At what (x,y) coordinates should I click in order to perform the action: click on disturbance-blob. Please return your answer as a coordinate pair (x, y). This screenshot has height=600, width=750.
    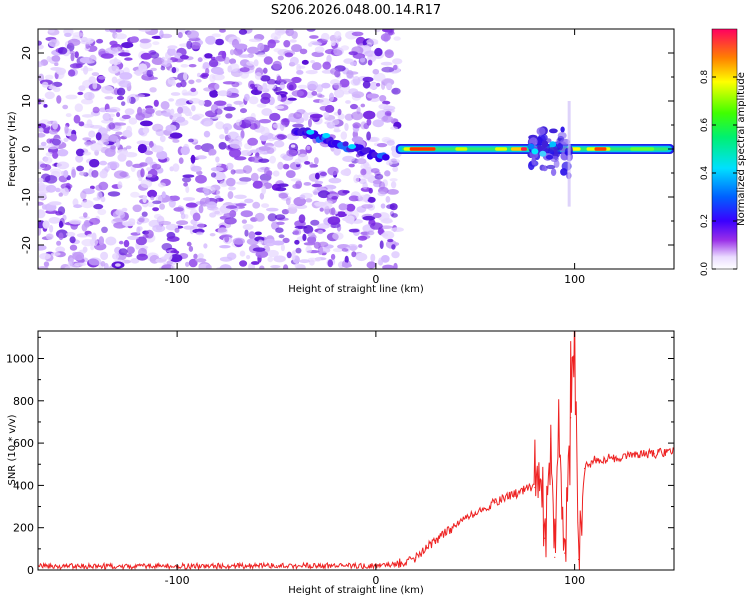
    Looking at the image, I should click on (541, 131).